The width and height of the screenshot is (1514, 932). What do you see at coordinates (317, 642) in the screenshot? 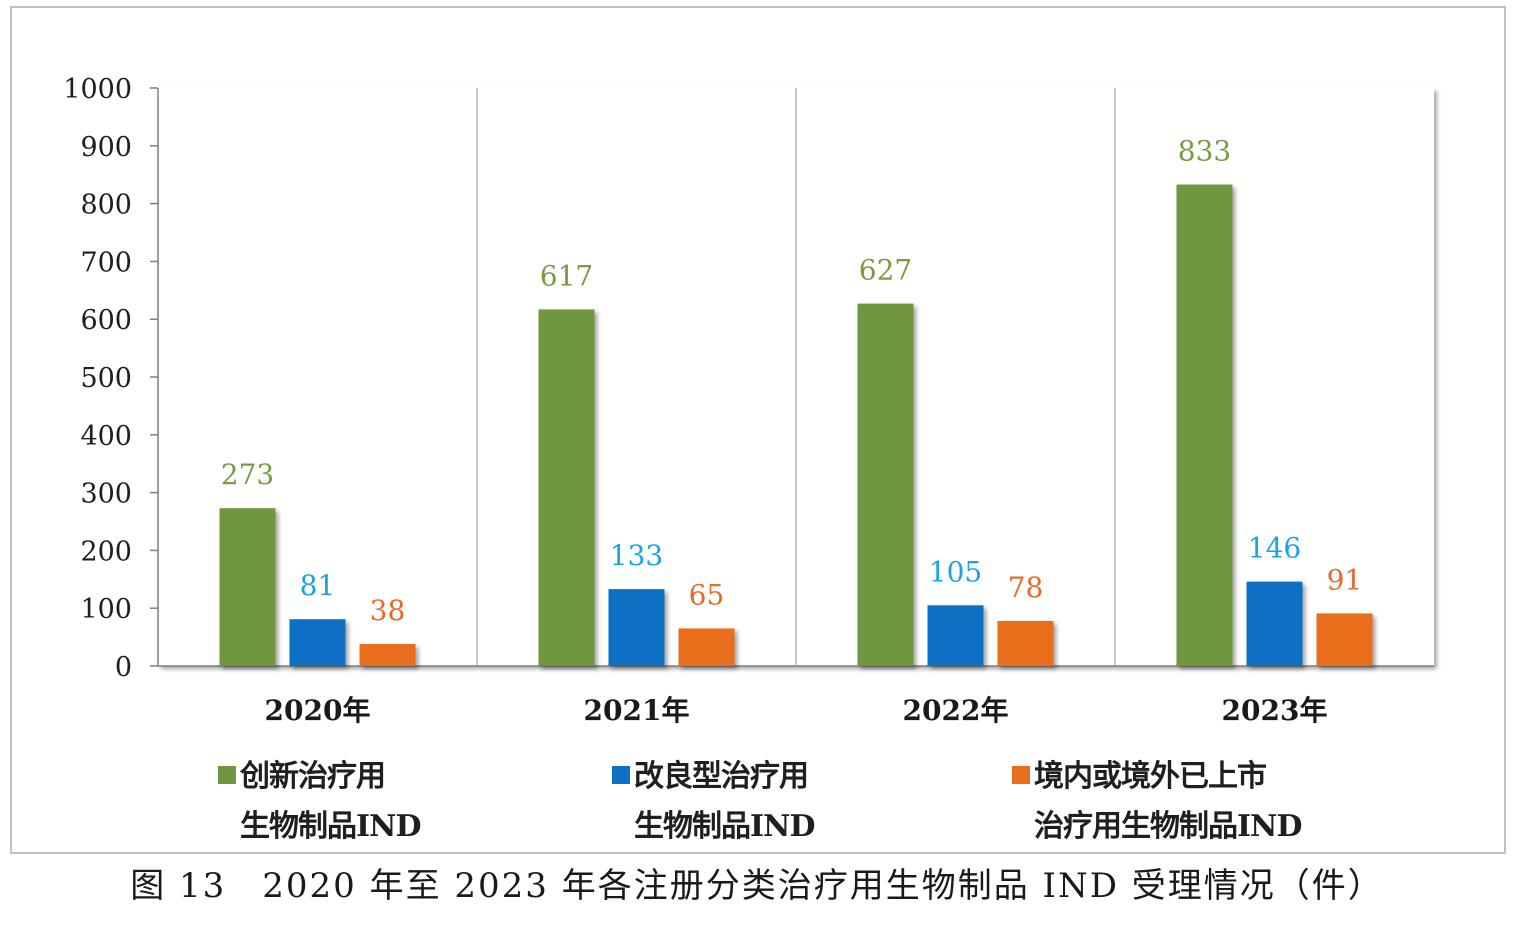
I see `bar-s1-c0` at bounding box center [317, 642].